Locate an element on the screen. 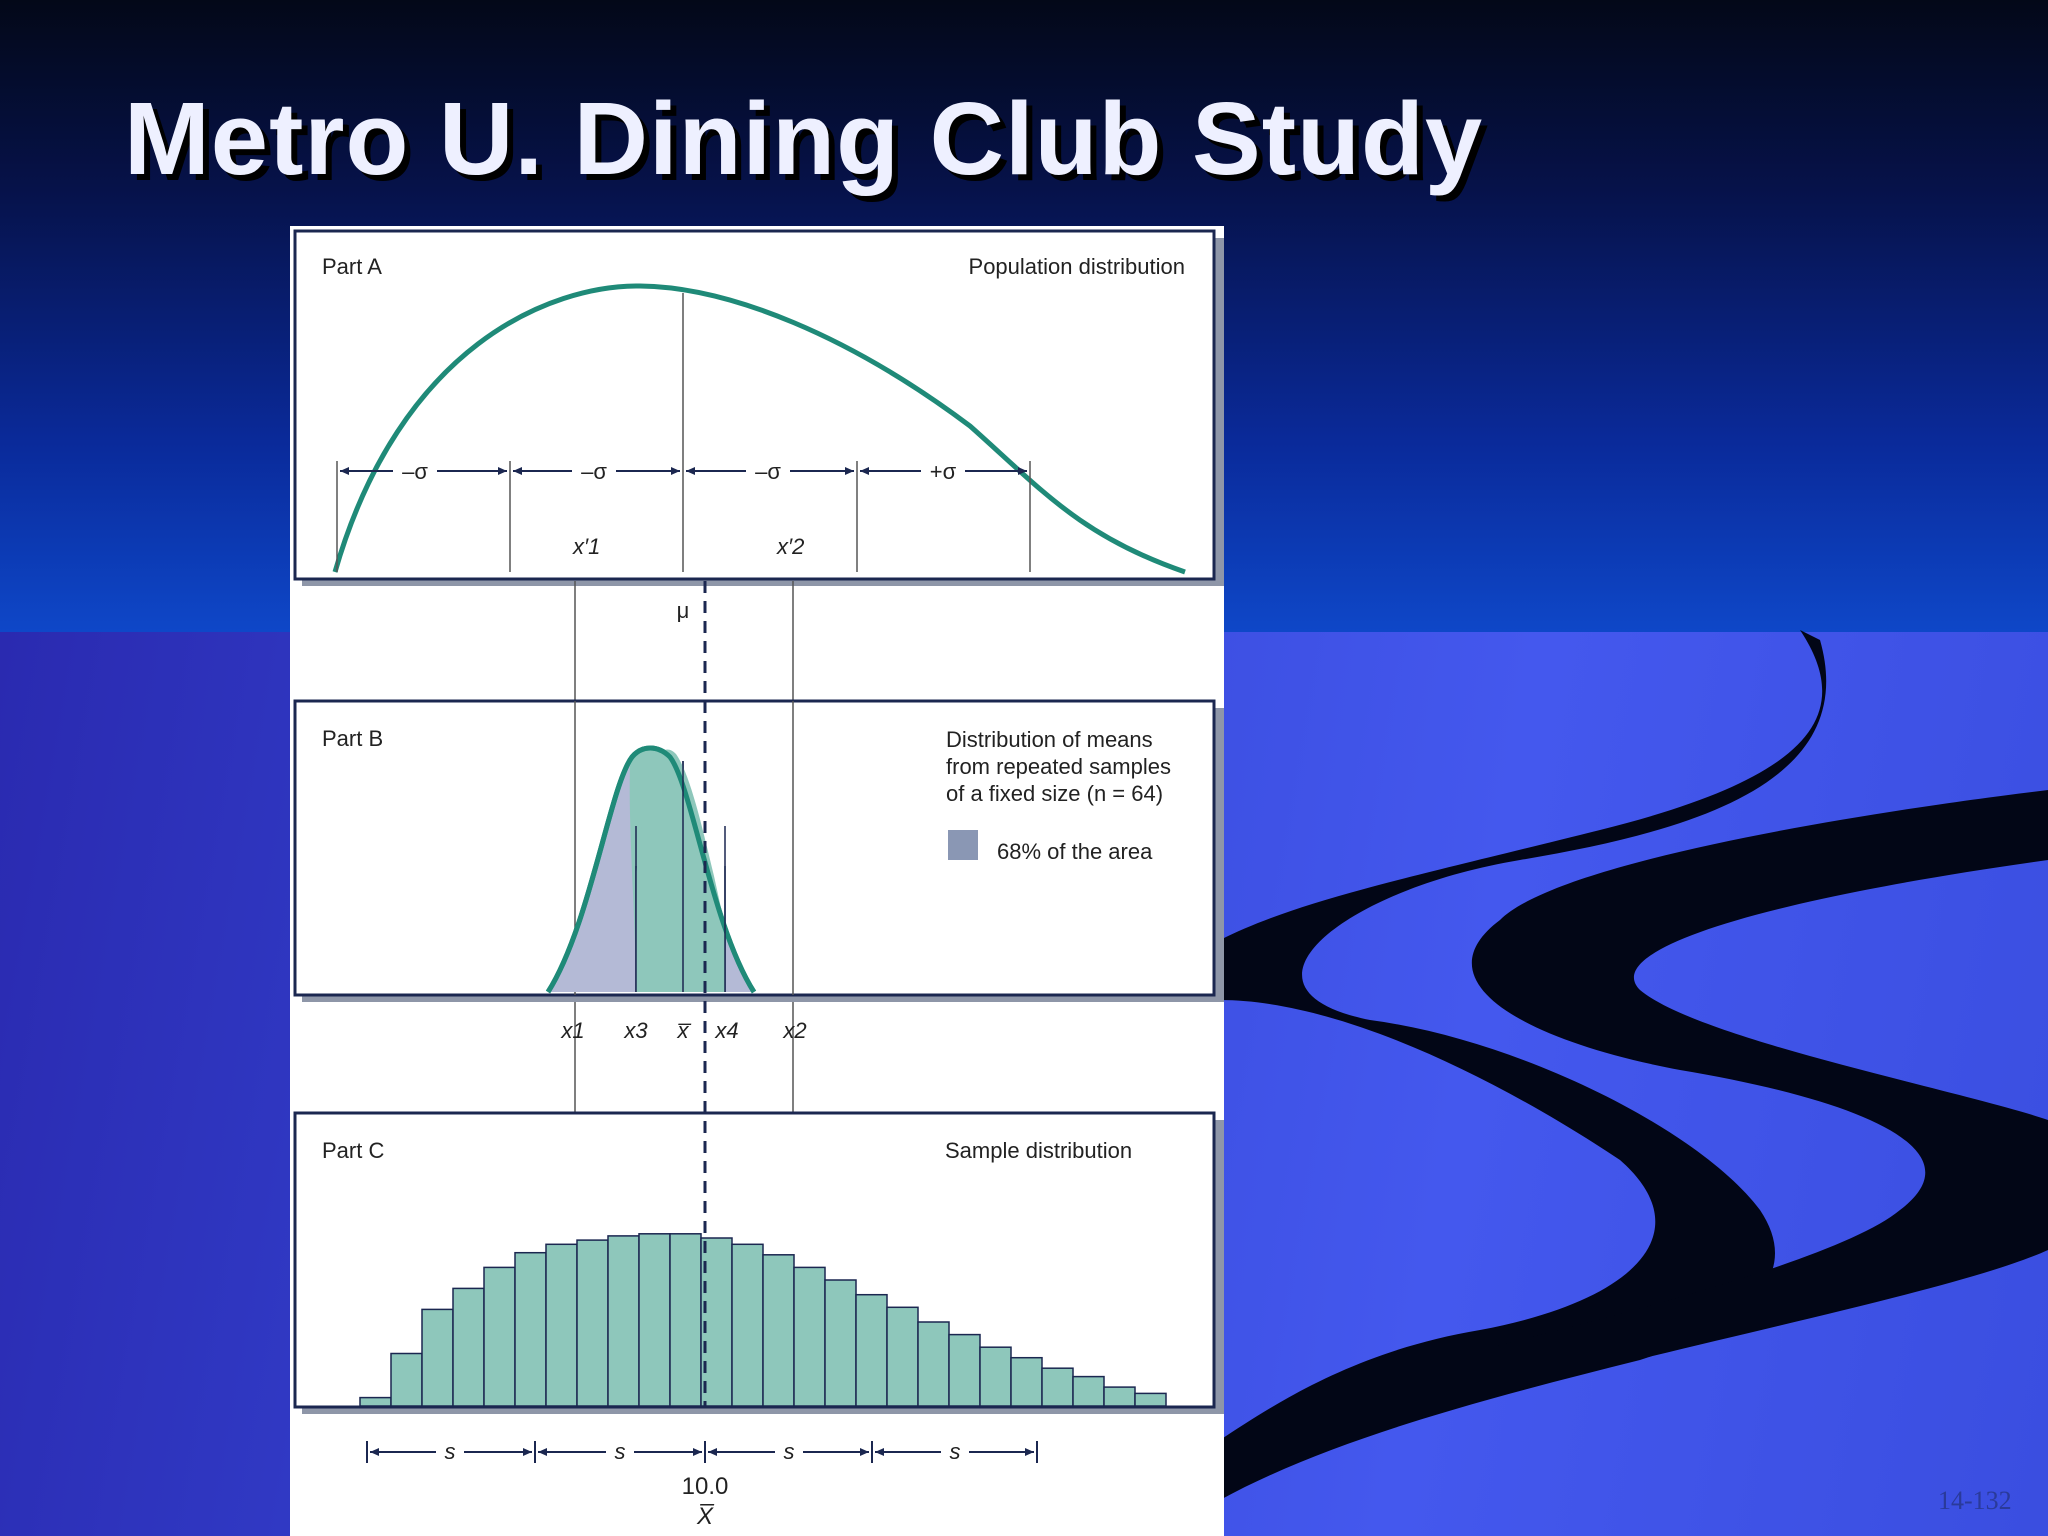 Image resolution: width=2048 pixels, height=1536 pixels. s-label-4: s is located at coordinates (955, 1451).